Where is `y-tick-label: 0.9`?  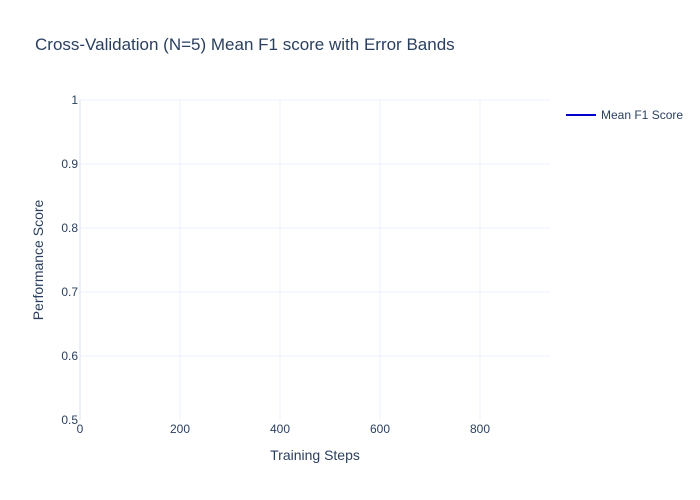 y-tick-label: 0.9 is located at coordinates (69, 164).